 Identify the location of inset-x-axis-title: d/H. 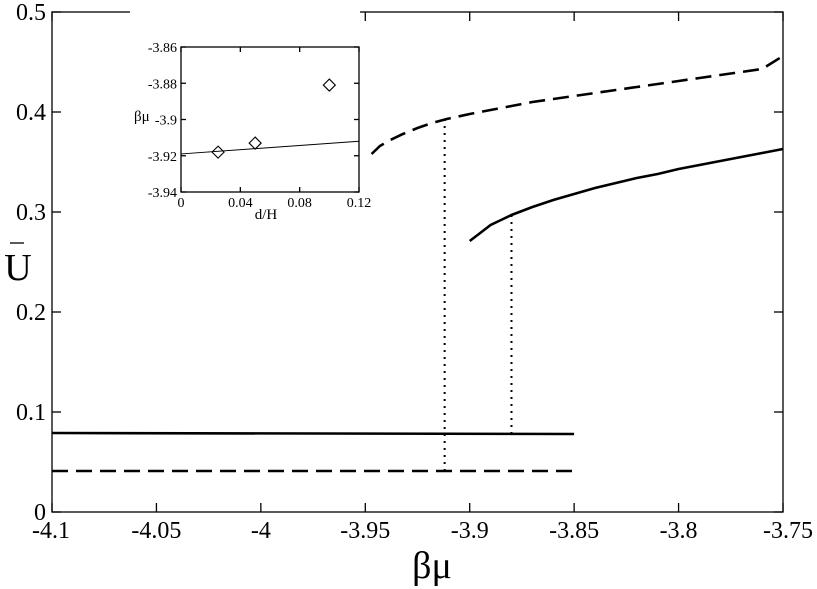
(266, 215).